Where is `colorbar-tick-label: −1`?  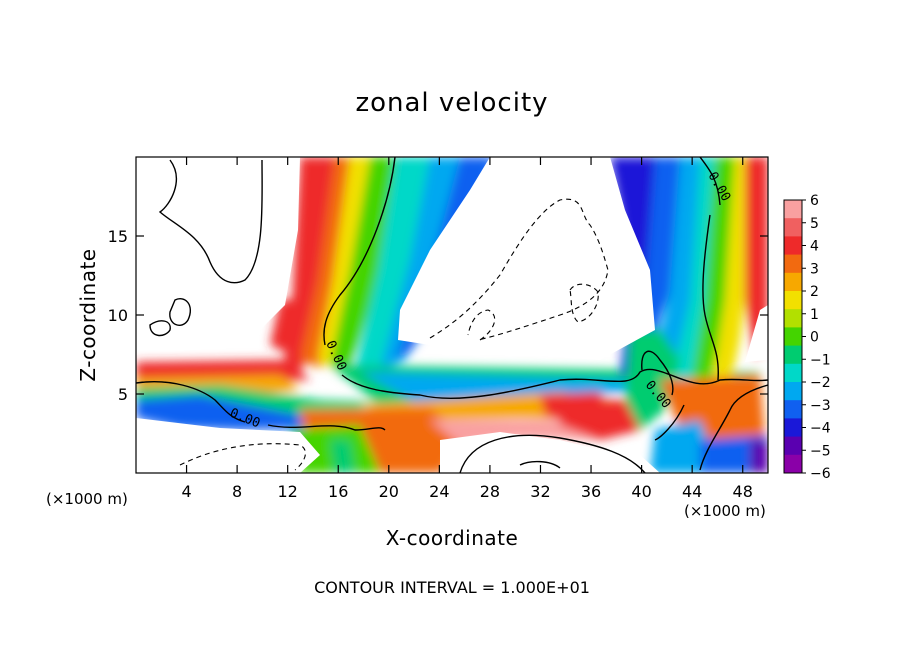 colorbar-tick-label: −1 is located at coordinates (820, 360).